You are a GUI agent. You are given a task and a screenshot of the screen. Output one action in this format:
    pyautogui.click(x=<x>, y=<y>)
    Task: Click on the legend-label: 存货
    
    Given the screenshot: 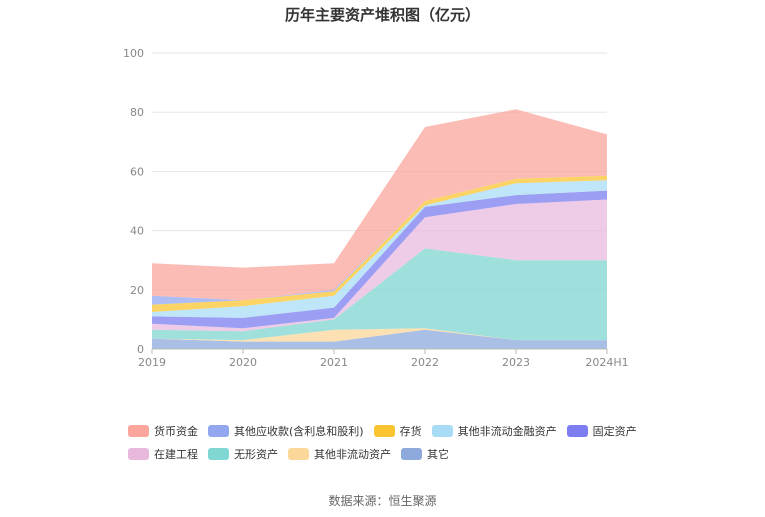 What is the action you would take?
    pyautogui.click(x=410, y=431)
    